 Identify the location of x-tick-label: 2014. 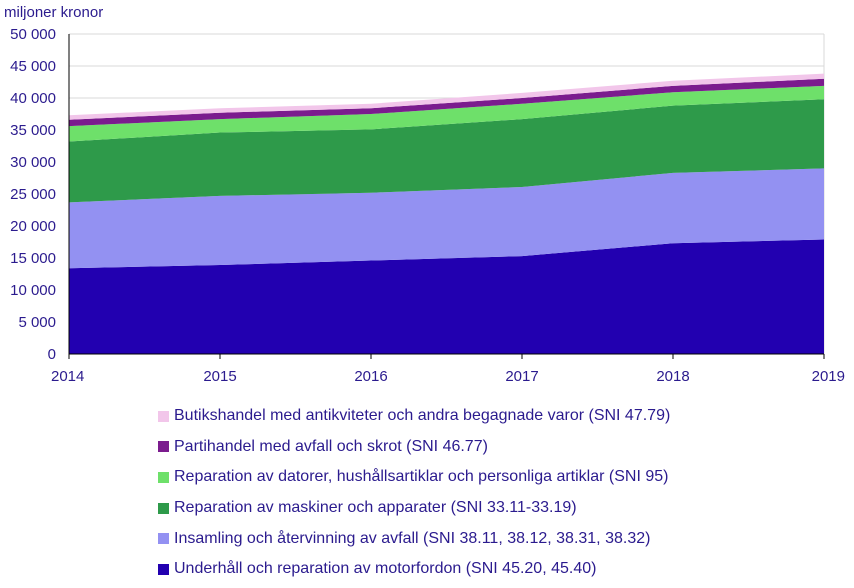
(67, 376).